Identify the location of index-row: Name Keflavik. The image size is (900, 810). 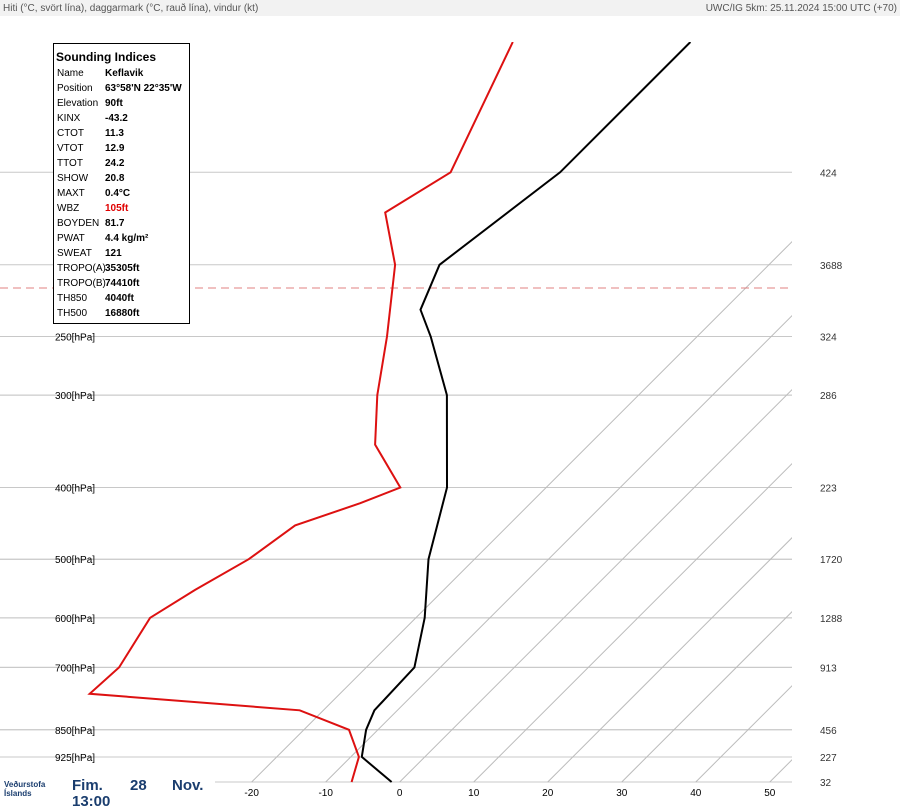
(121, 73).